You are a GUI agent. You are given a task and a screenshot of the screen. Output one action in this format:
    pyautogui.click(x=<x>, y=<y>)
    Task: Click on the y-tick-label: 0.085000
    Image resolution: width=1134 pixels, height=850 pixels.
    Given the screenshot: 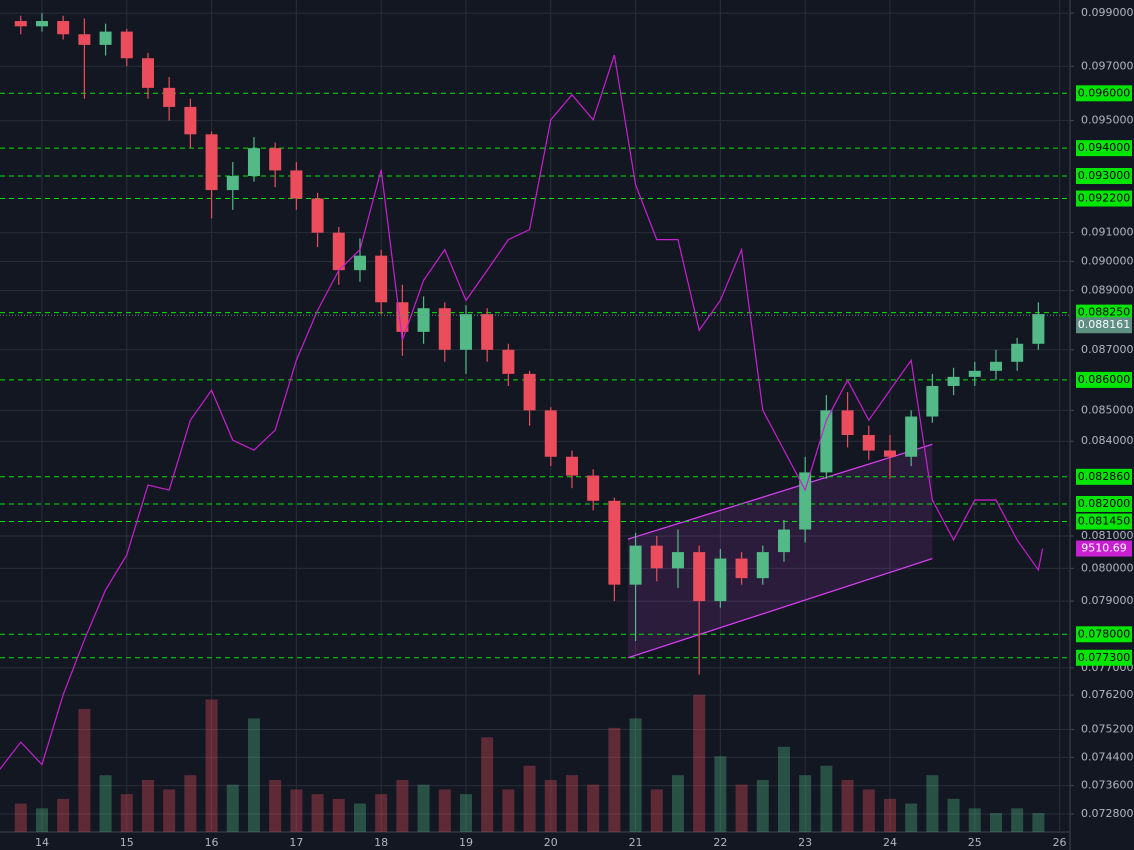 What is the action you would take?
    pyautogui.click(x=1107, y=409)
    